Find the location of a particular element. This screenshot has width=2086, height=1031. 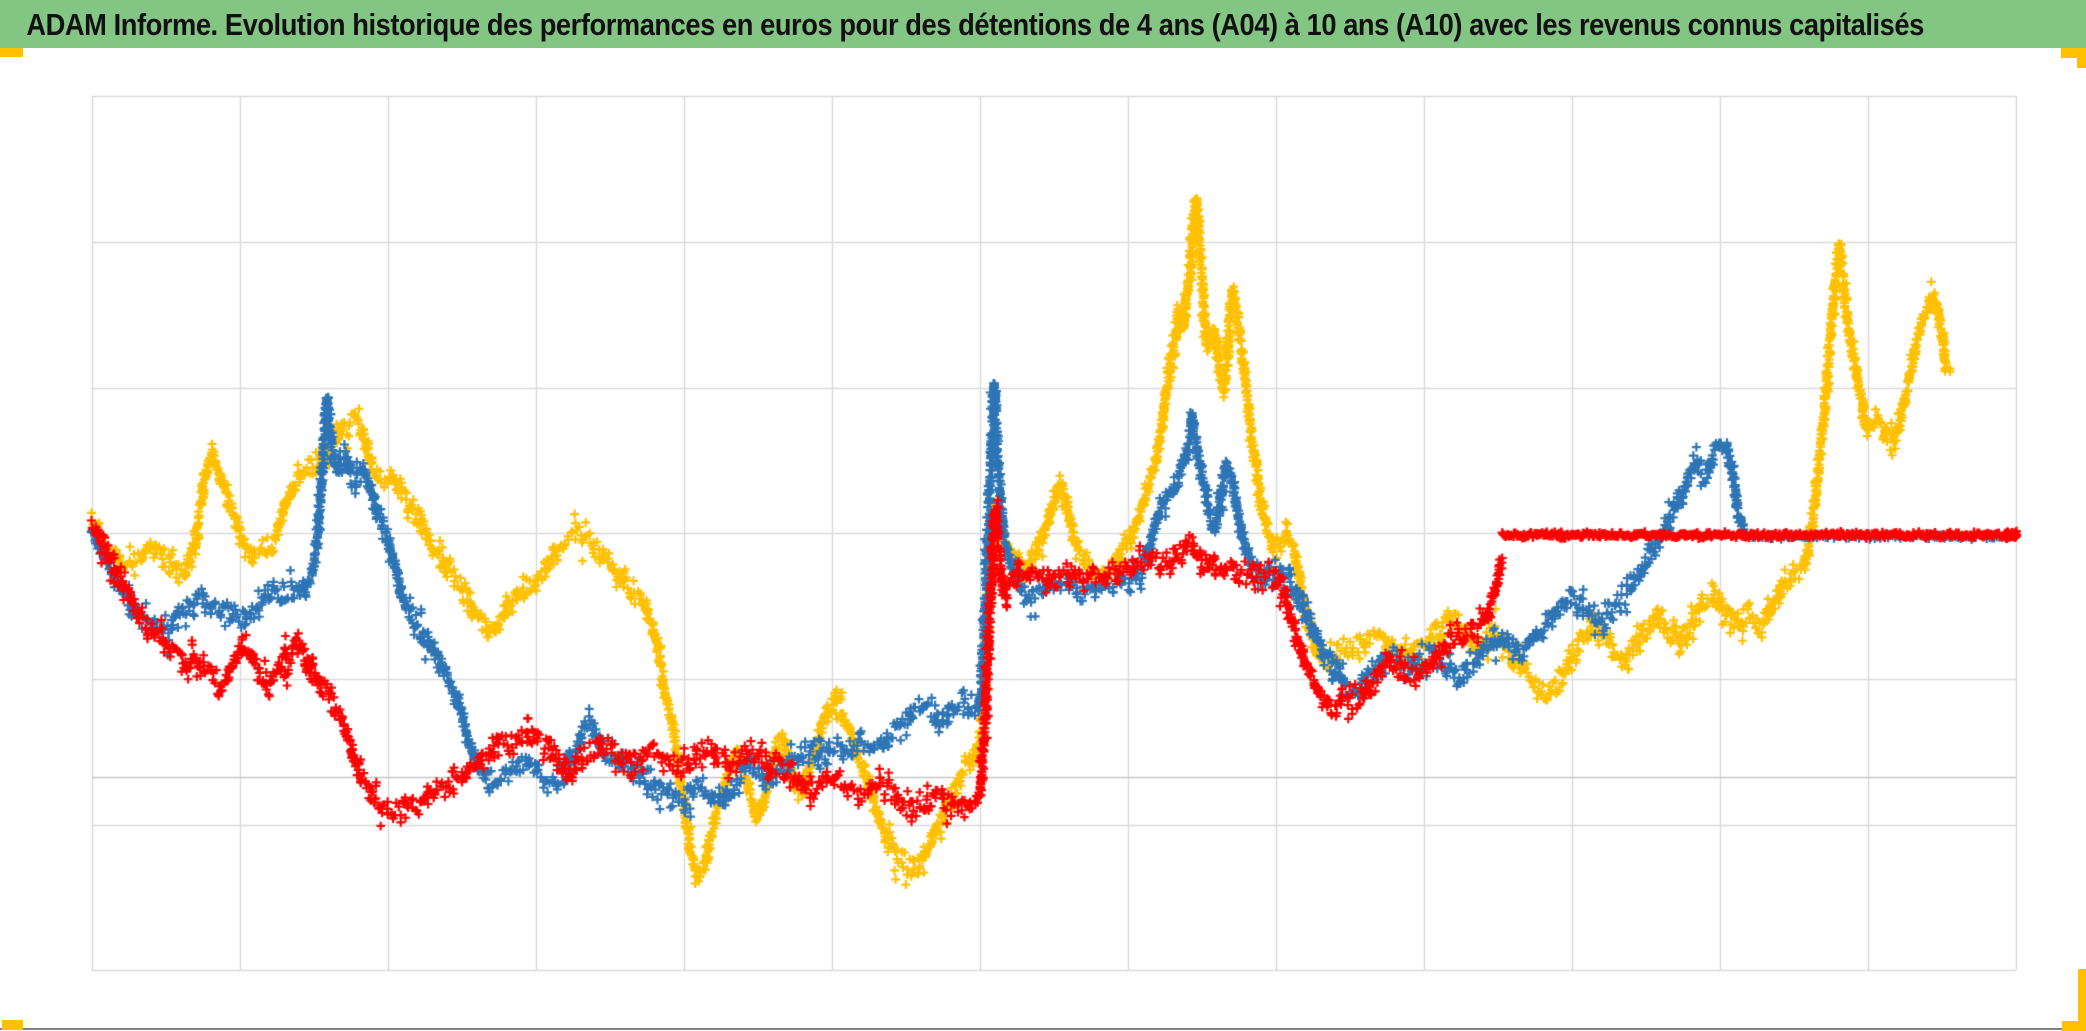

gold-accent-bottom-left is located at coordinates (12, 1025).